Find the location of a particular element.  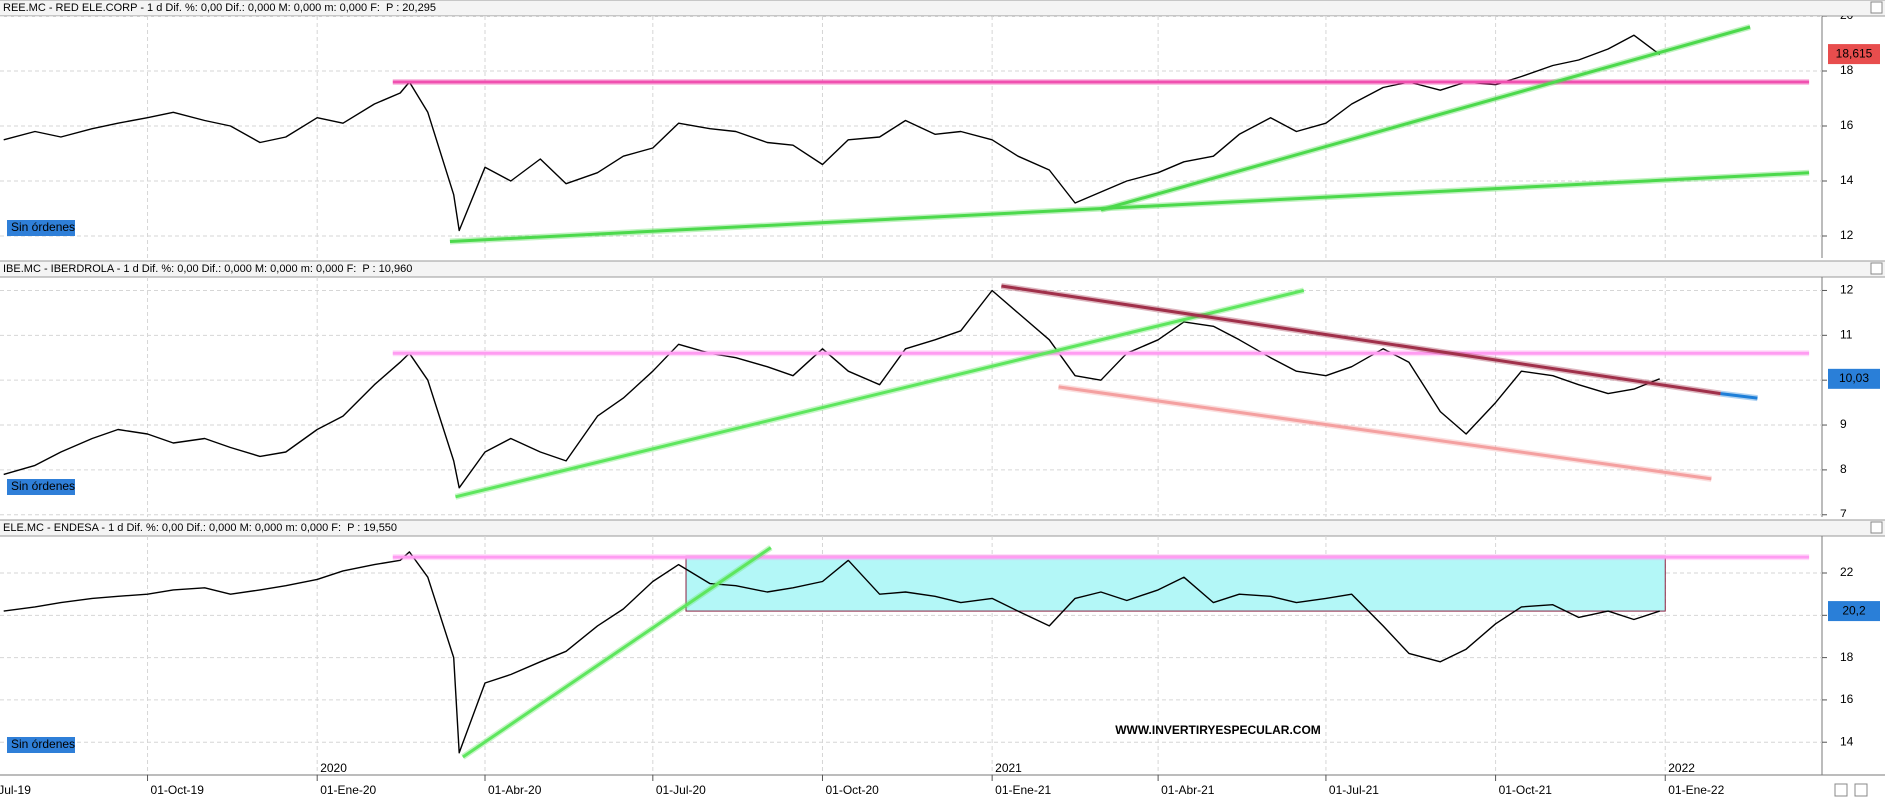

x-tick-label: 01-Ene-22 is located at coordinates (1696, 790).